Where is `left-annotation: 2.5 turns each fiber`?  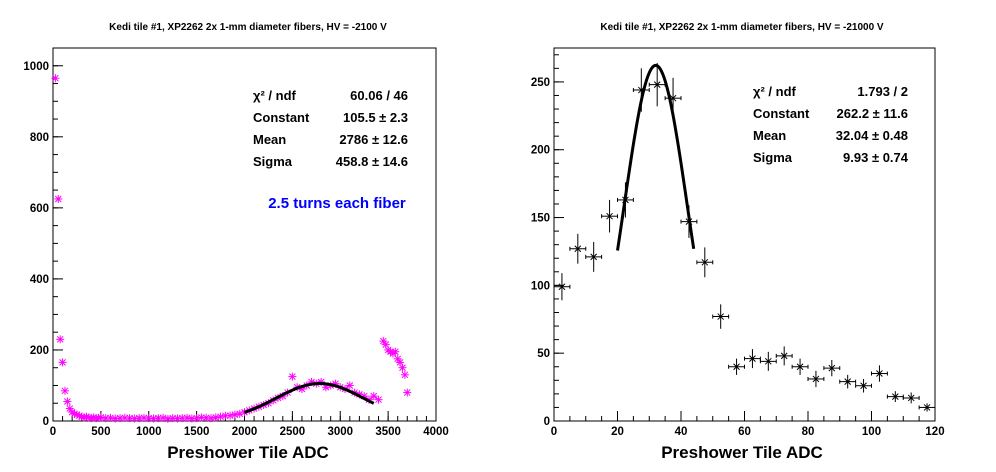
left-annotation: 2.5 turns each fiber is located at coordinates (337, 203).